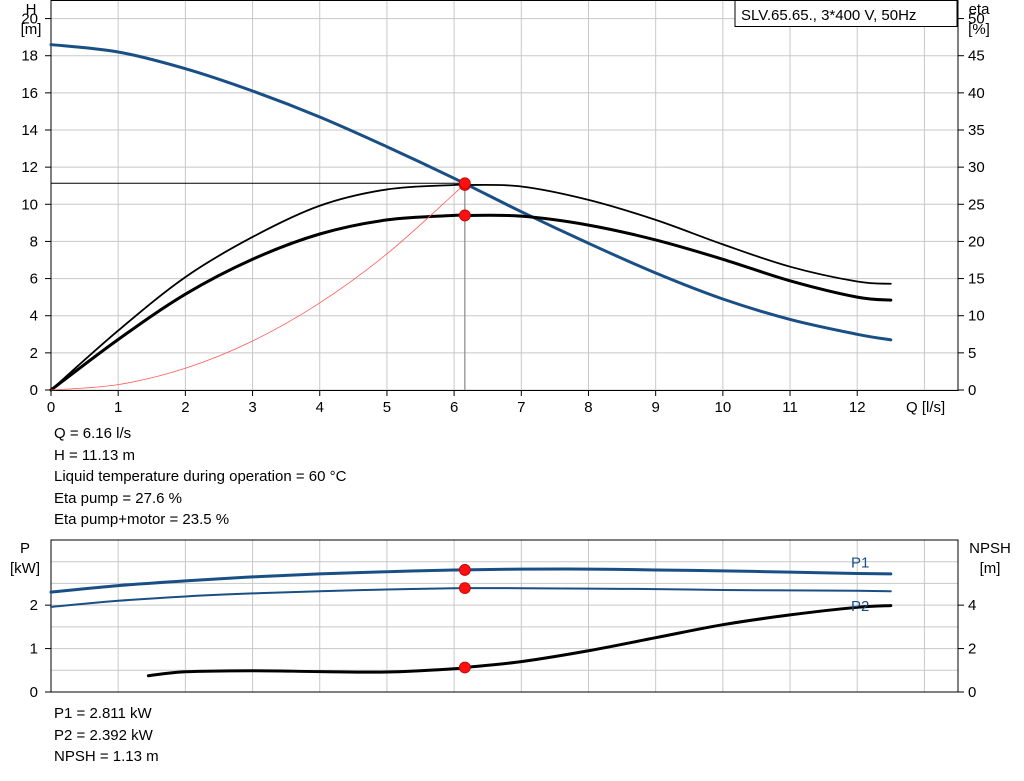 The image size is (1024, 781). I want to click on info-eta-pump: Eta pump = 27.6 %, so click(118, 498).